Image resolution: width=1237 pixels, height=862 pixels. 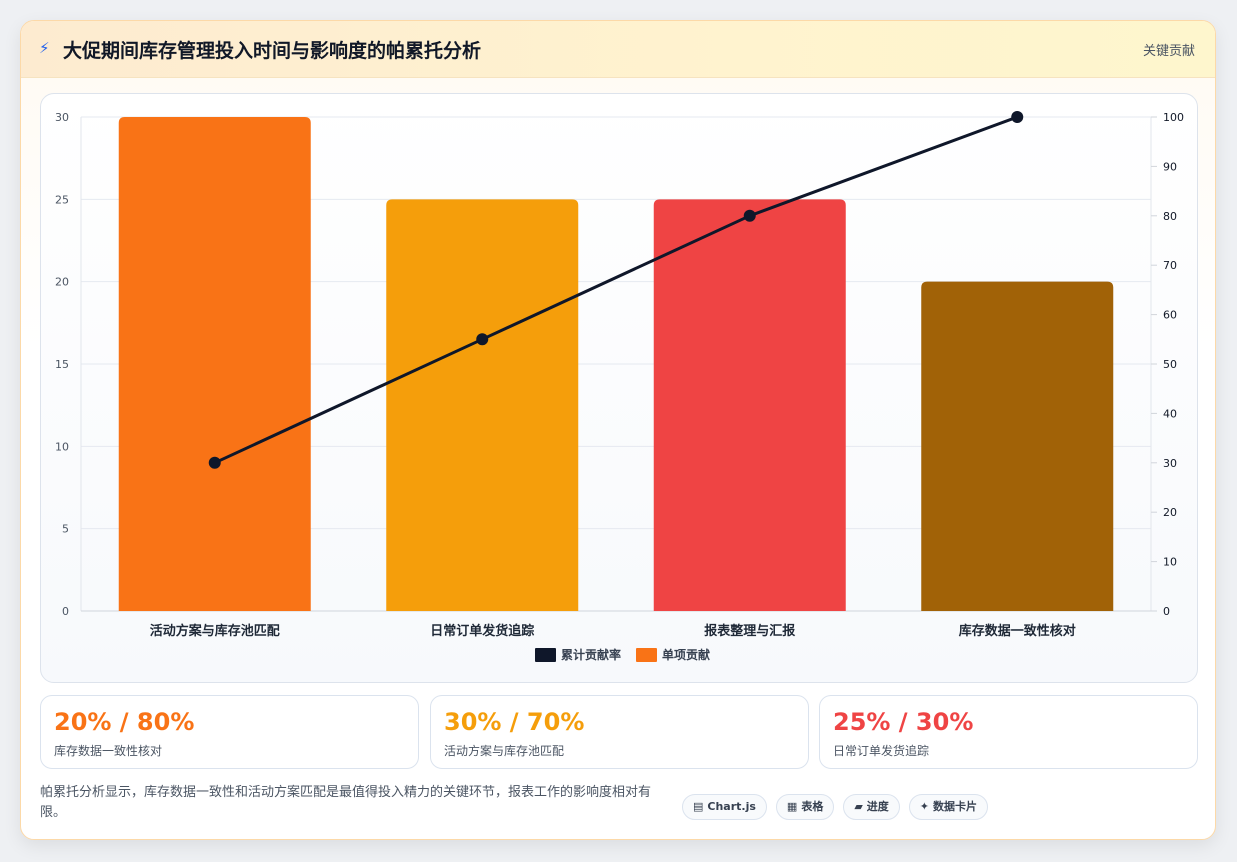 What do you see at coordinates (881, 751) in the screenshot?
I see `stat-label: 日常订单发货追踪` at bounding box center [881, 751].